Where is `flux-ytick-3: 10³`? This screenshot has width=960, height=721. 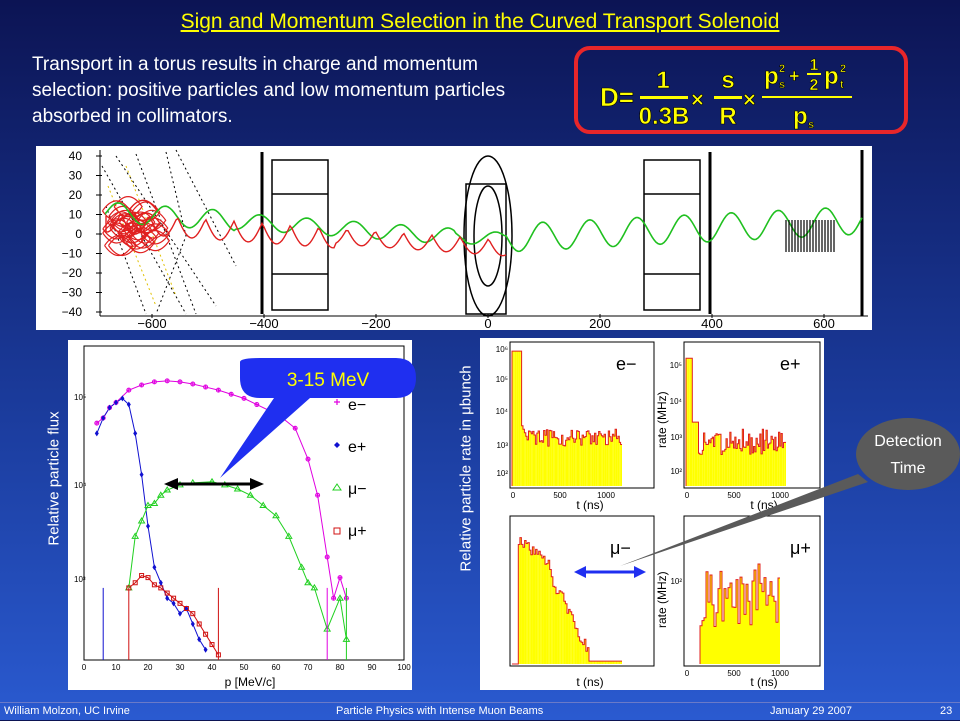 flux-ytick-3: 10³ is located at coordinates (80, 579).